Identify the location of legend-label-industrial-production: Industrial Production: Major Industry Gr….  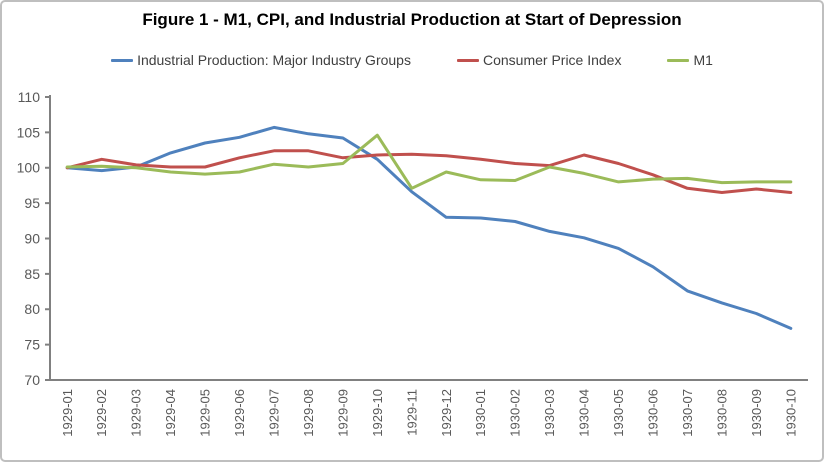
(274, 60).